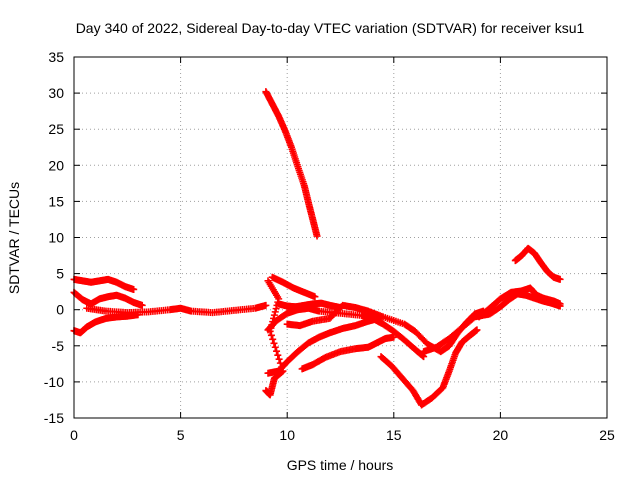 This screenshot has height=480, width=640. I want to click on y-tick-label: 30, so click(56, 93).